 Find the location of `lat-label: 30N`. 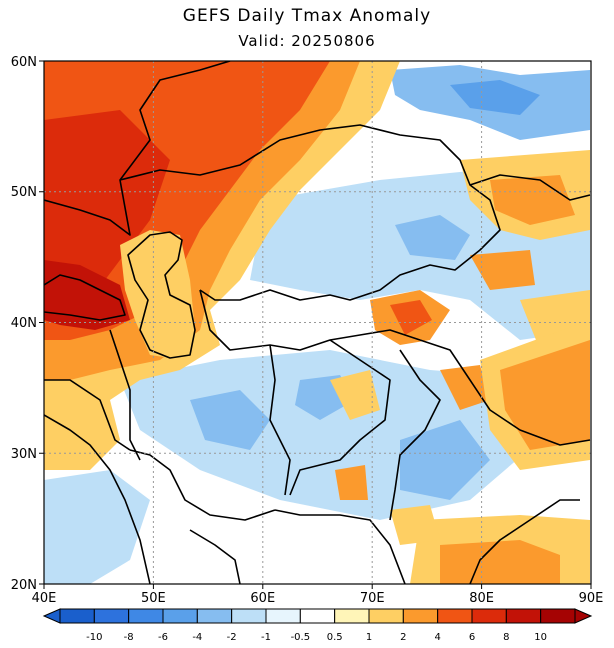

lat-label: 30N is located at coordinates (24, 454).